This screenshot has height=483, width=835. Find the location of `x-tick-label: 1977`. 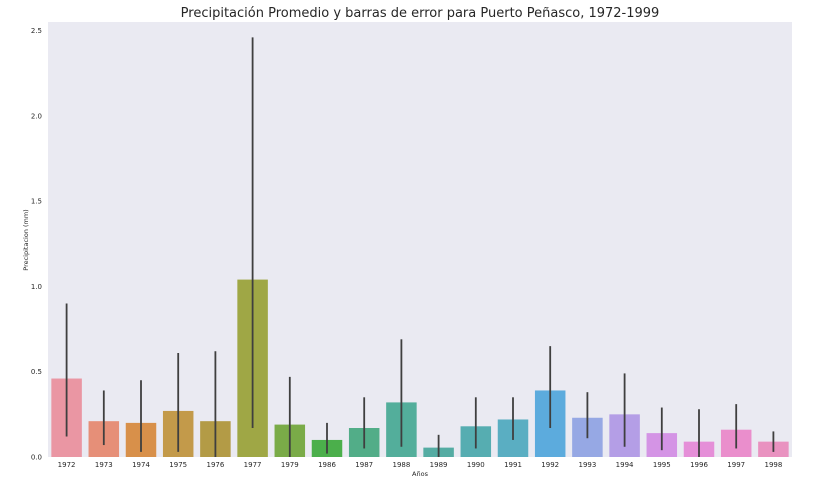

x-tick-label: 1977 is located at coordinates (253, 465).